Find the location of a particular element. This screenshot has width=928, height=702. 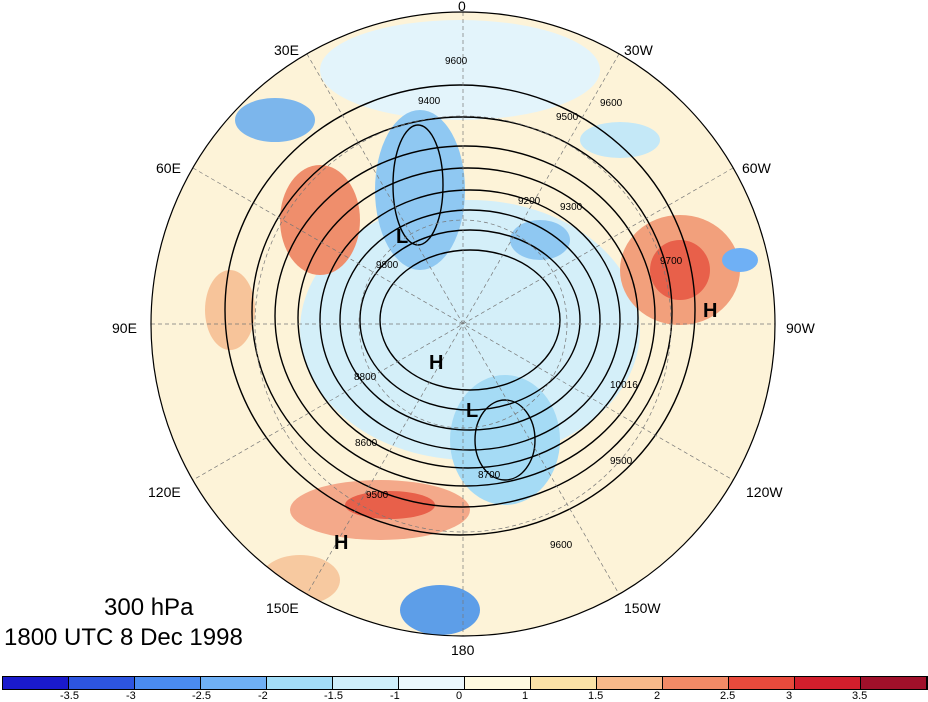

lon-label-0: 0 is located at coordinates (462, 7).